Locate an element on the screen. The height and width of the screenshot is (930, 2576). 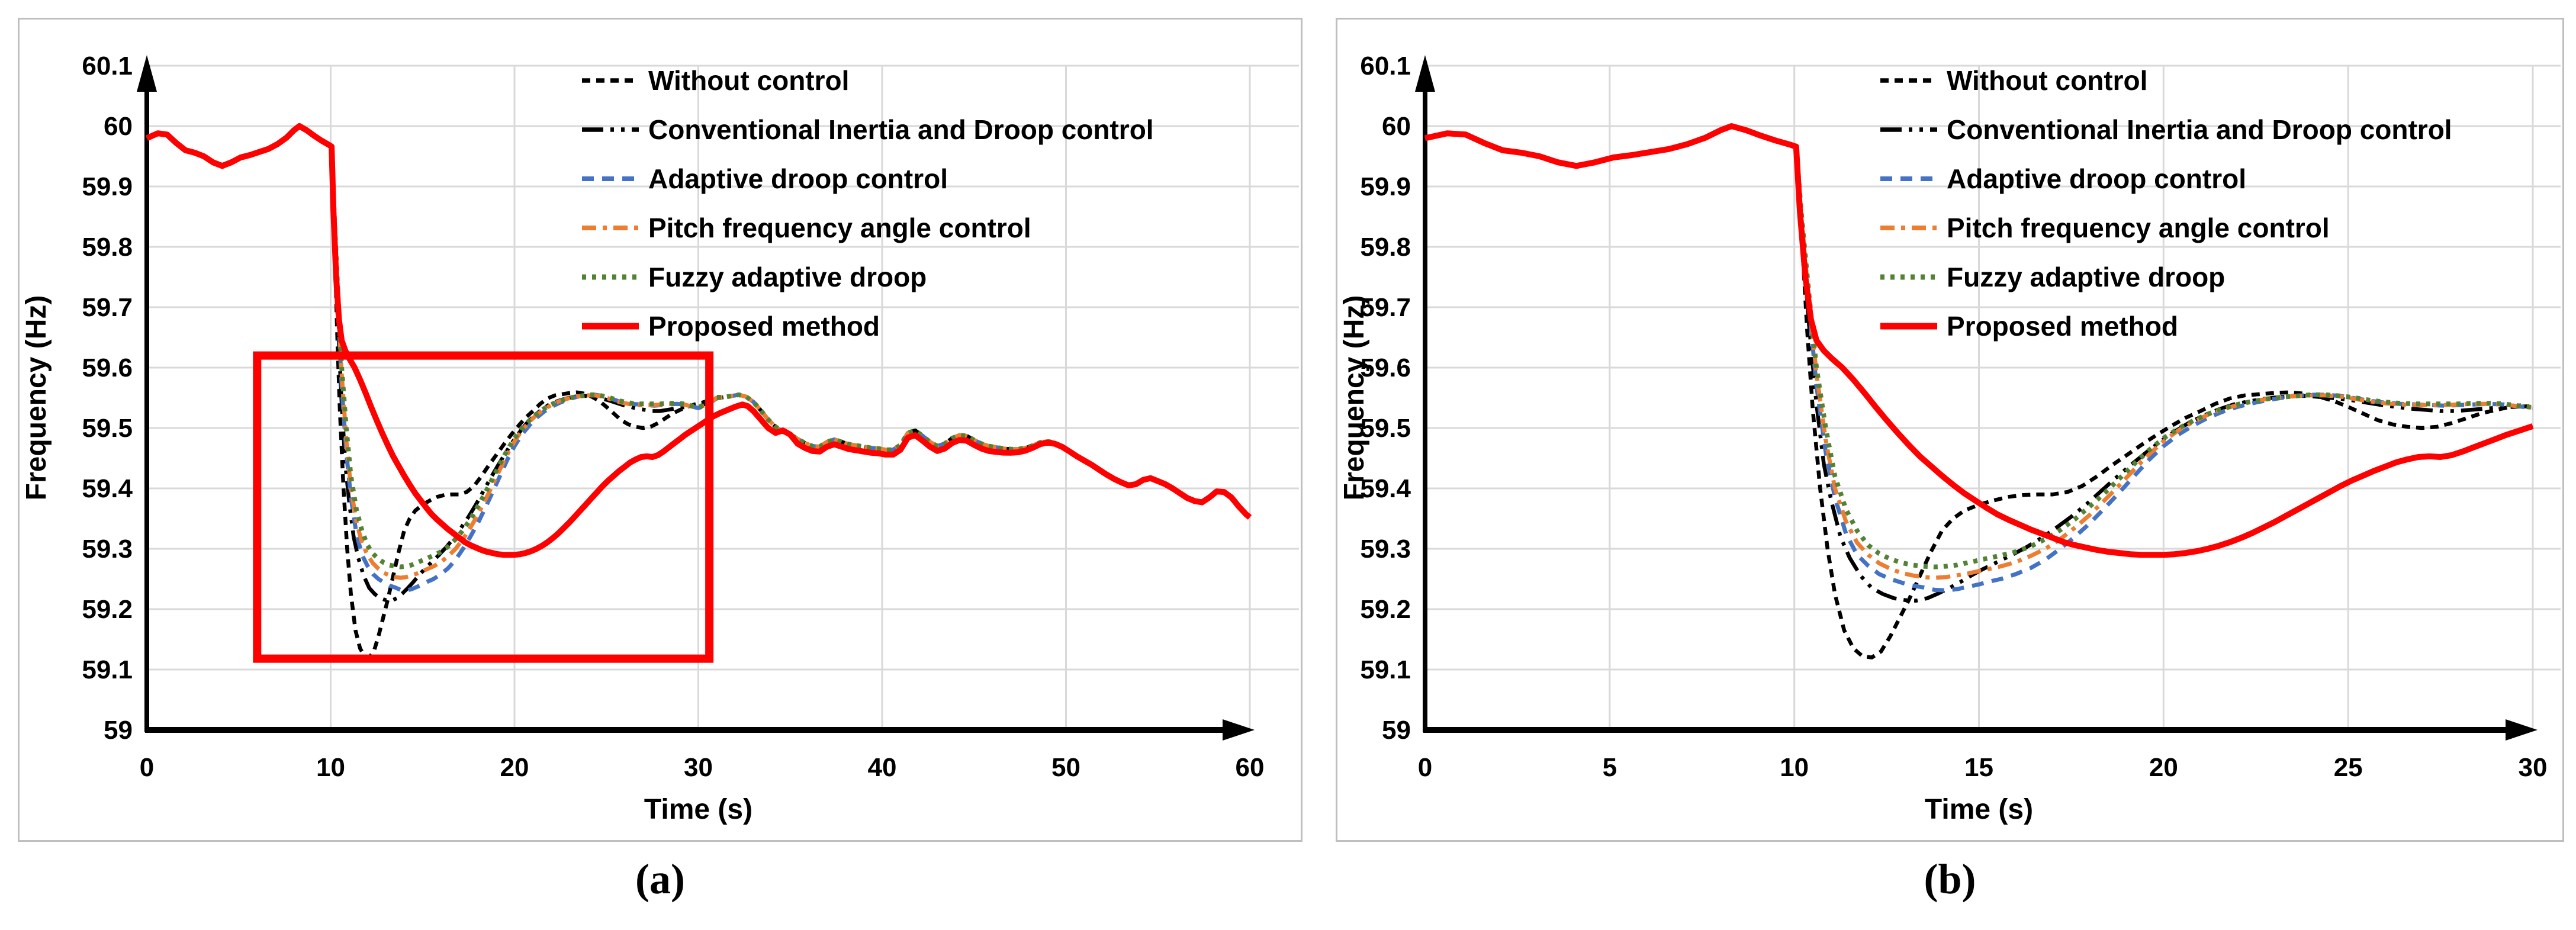
caption-a: (a) is located at coordinates (660, 879).